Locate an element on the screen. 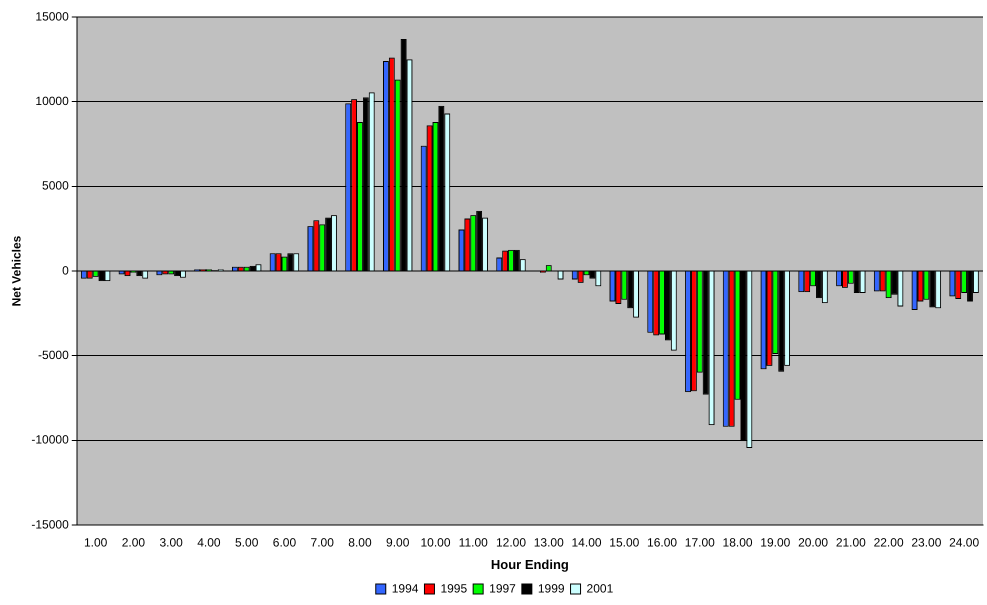 The image size is (987, 605). x-axis-title: Hour Ending is located at coordinates (529, 564).